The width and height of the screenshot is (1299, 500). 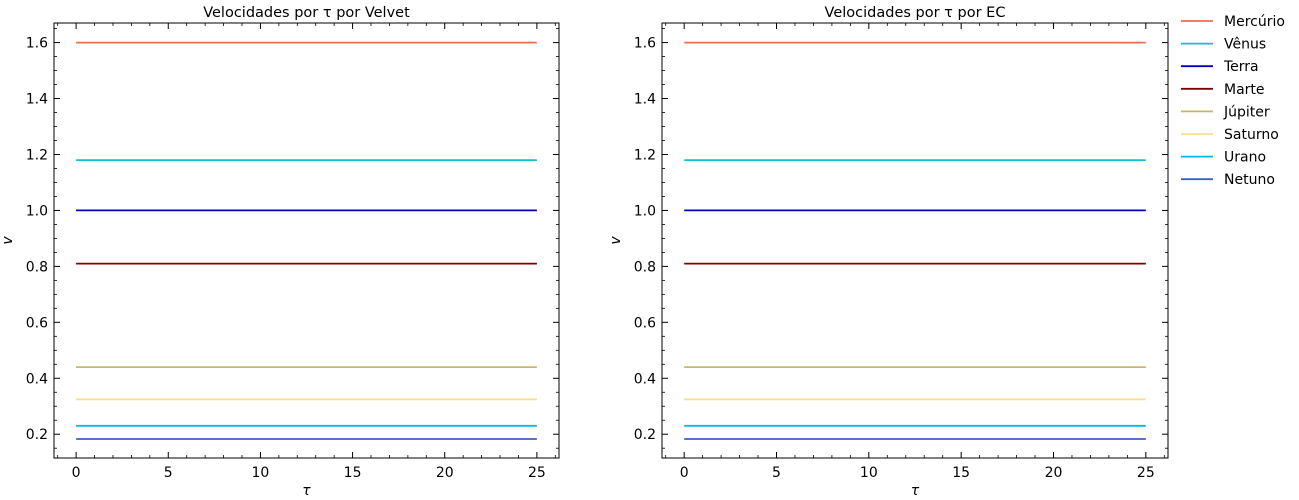 I want to click on legend-label: Urano, so click(x=1245, y=158).